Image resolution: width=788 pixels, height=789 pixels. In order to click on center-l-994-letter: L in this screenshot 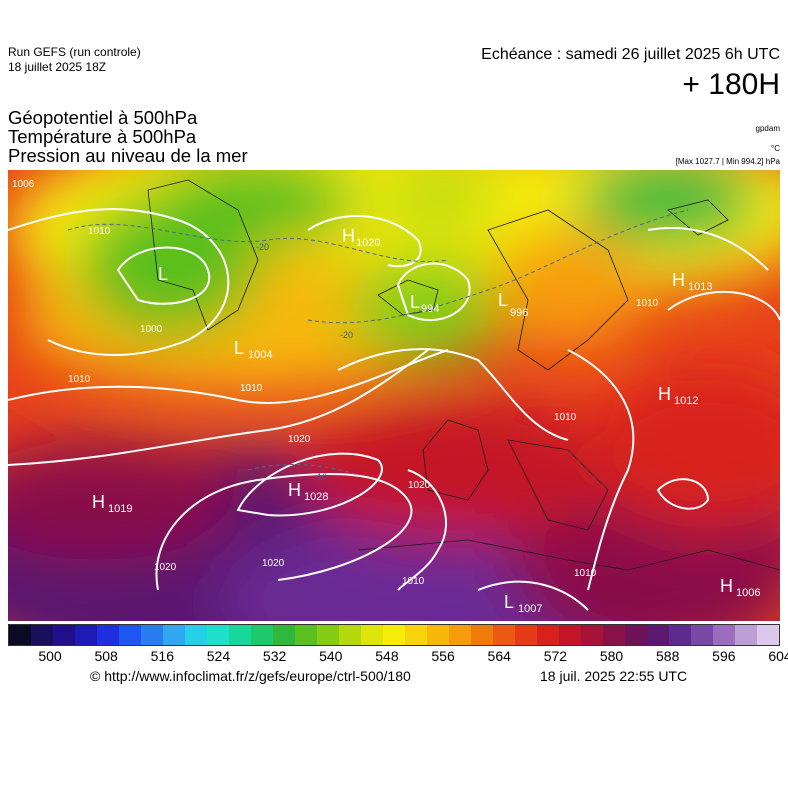, I will do `click(415, 302)`.